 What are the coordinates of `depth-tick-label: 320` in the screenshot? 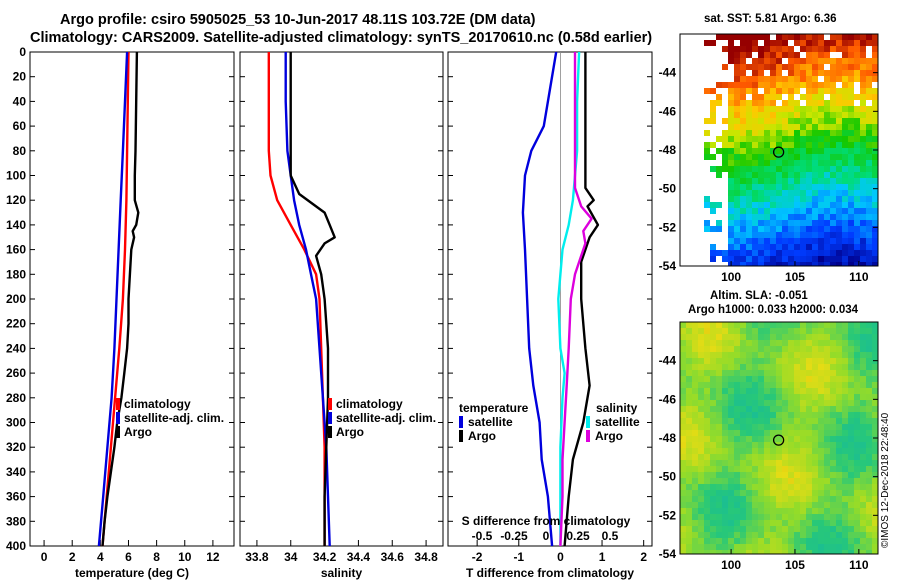 It's located at (16, 447).